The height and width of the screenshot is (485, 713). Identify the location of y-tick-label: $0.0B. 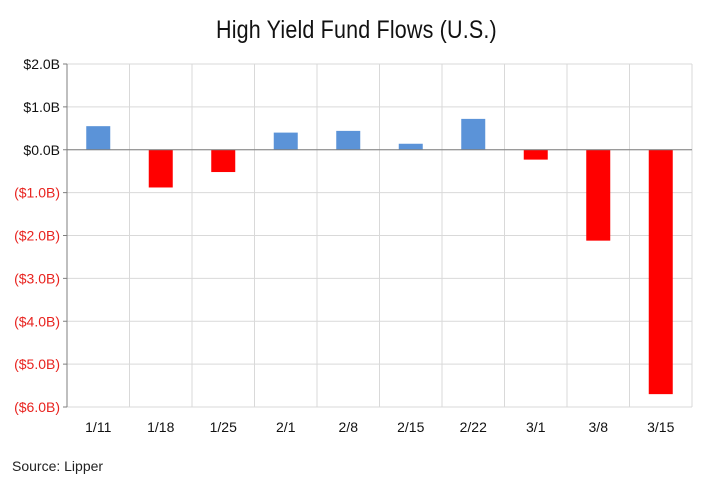
(41, 150).